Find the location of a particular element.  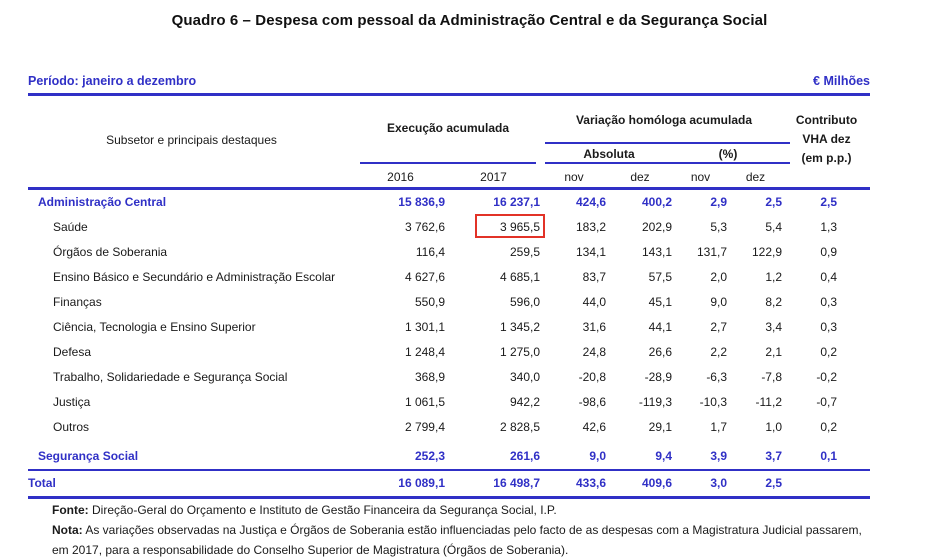

header-months-row: 2016 2017 nov dez nov dez is located at coordinates (449, 177).